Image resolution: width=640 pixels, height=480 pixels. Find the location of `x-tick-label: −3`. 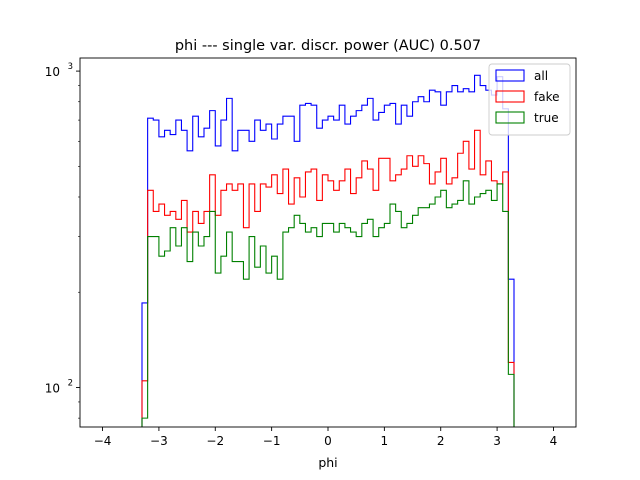

x-tick-label: −3 is located at coordinates (159, 441).